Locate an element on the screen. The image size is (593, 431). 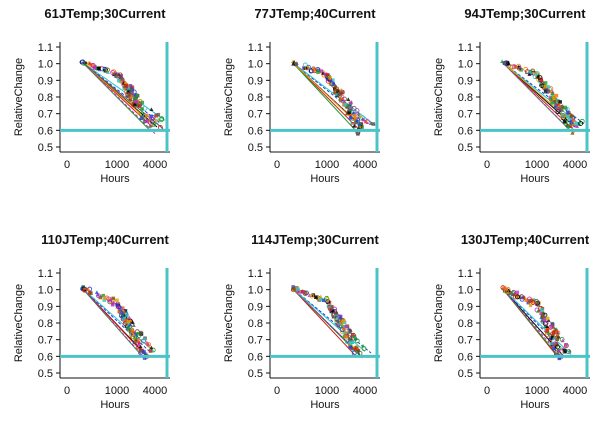
y-tick-label: 0.8 is located at coordinates (465, 98).